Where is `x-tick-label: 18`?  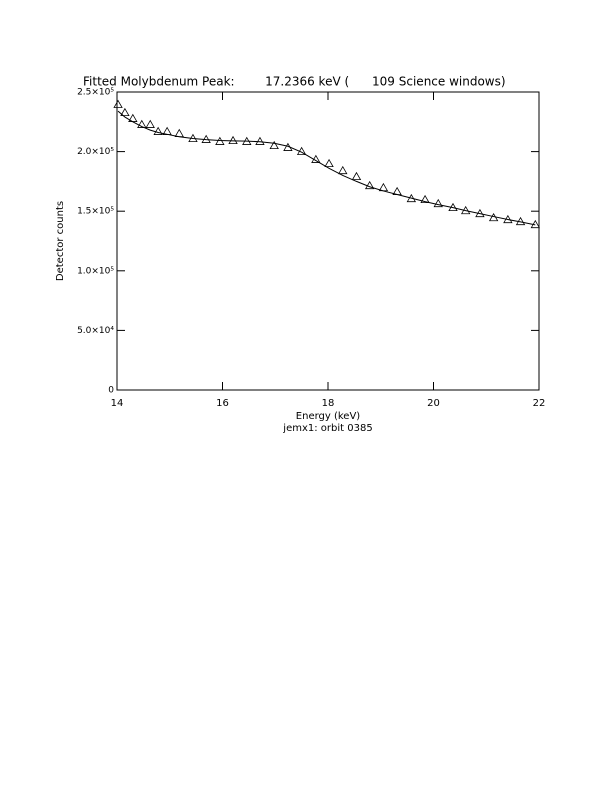 x-tick-label: 18 is located at coordinates (328, 403).